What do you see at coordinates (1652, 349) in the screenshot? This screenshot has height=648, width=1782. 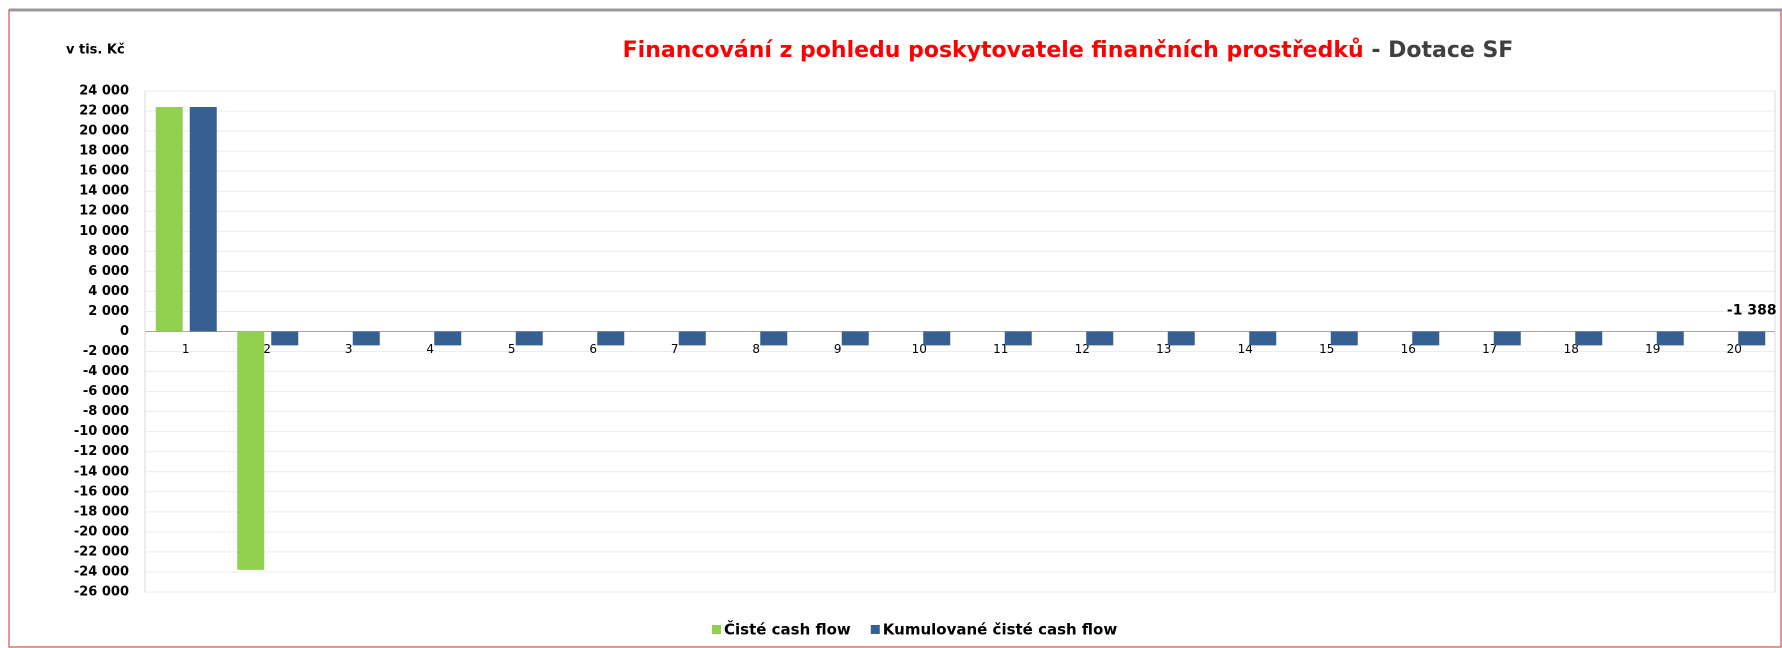 I see `x-tick-label: 19` at bounding box center [1652, 349].